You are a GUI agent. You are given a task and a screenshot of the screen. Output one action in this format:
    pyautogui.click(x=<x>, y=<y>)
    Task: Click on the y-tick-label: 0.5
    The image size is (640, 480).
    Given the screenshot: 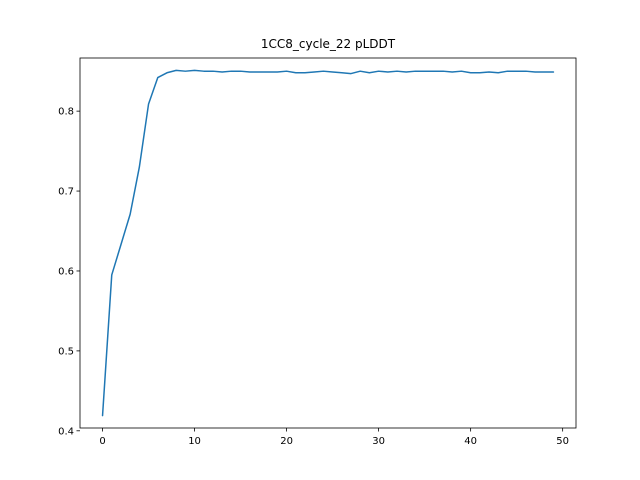 What is the action you would take?
    pyautogui.click(x=66, y=351)
    